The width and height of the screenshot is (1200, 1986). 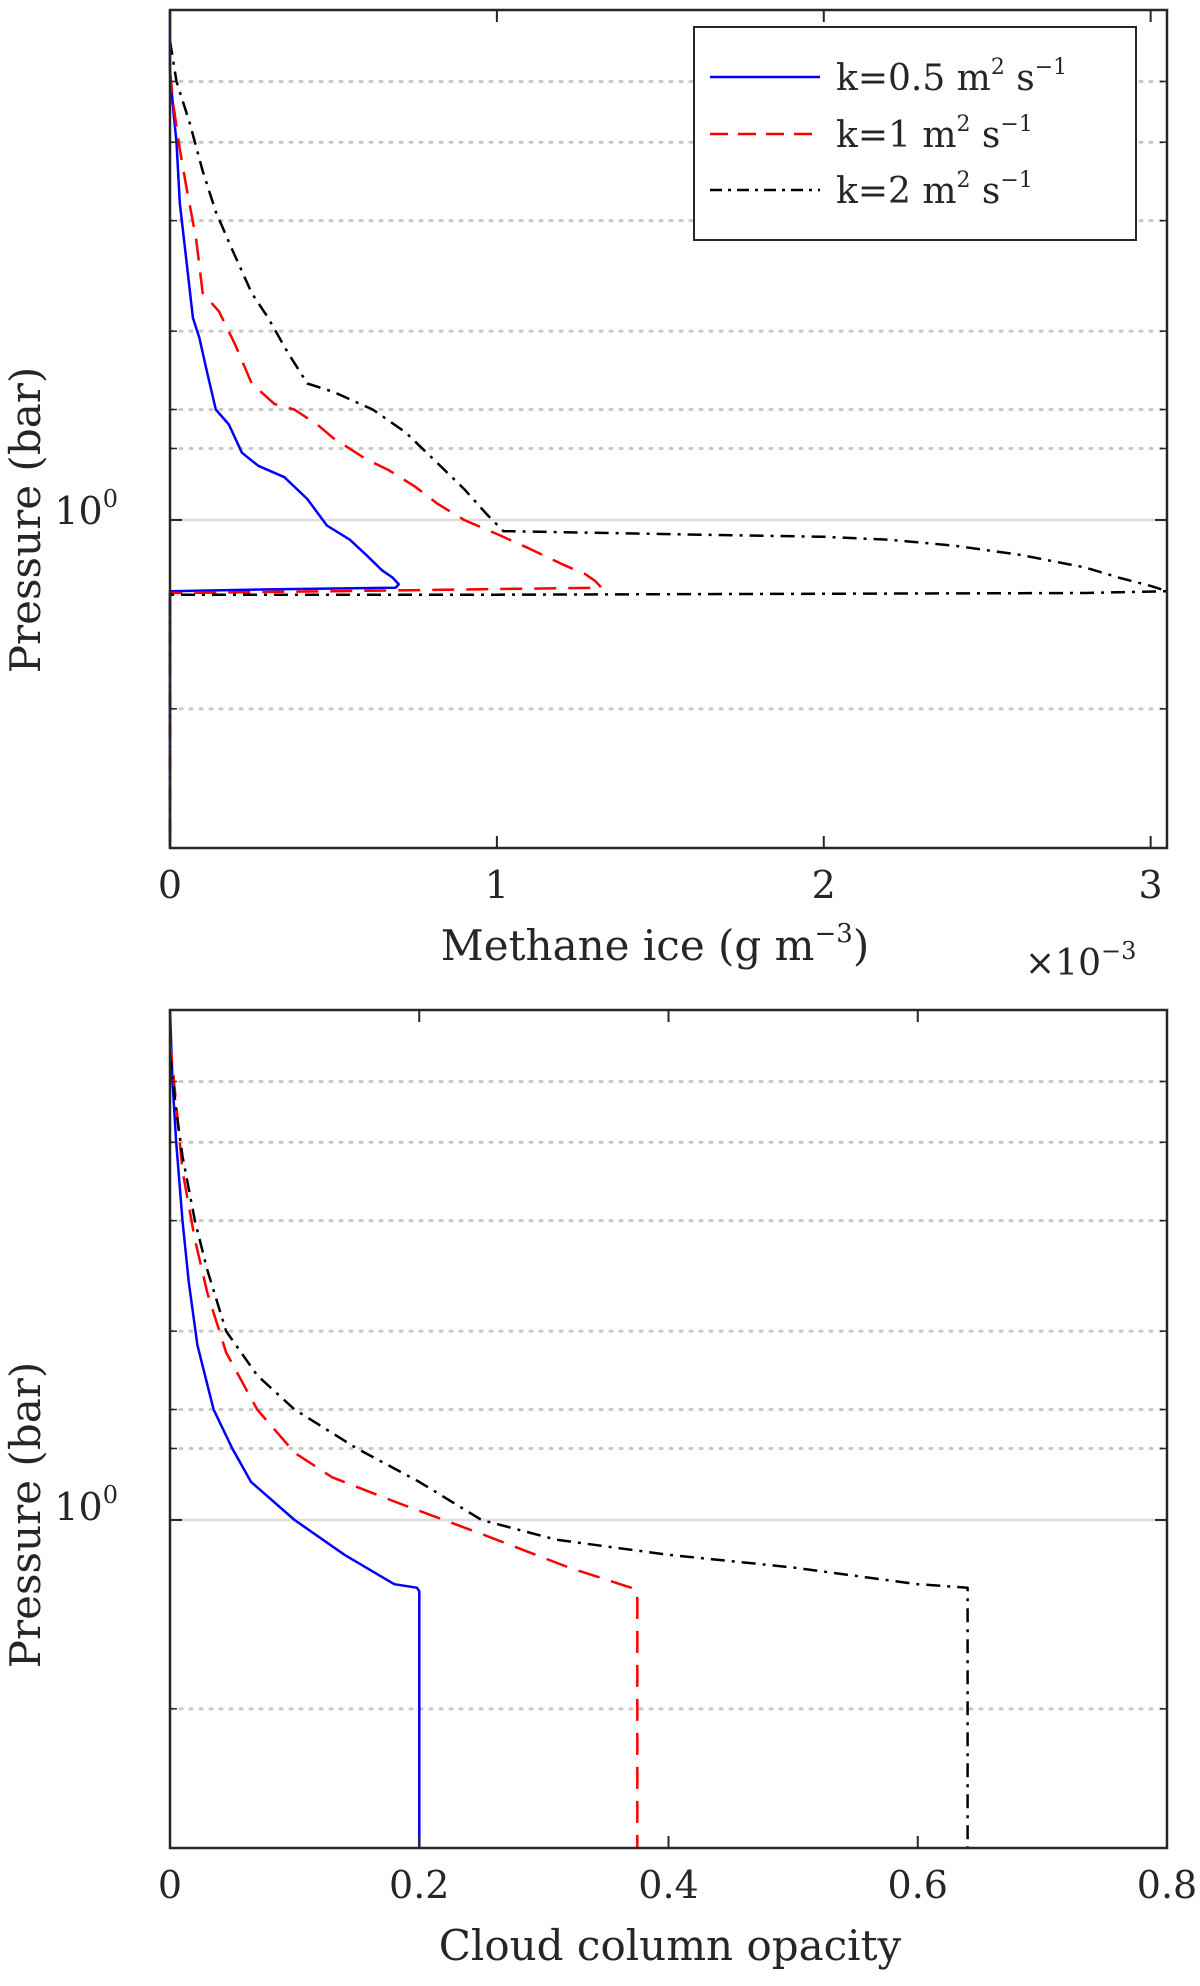 I want to click on opacity-xtick-label: 0, so click(x=170, y=1885).